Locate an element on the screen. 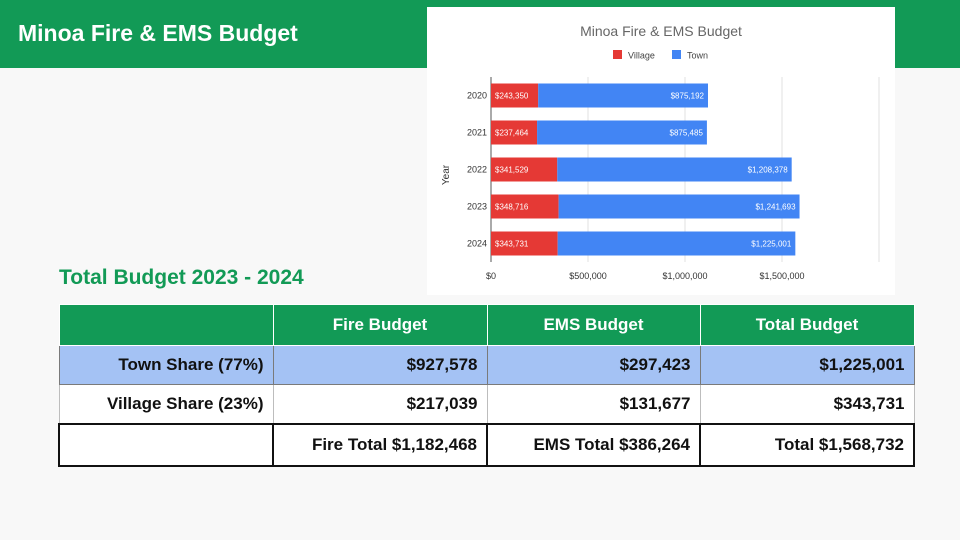  legend-label-village: Village is located at coordinates (641, 56).